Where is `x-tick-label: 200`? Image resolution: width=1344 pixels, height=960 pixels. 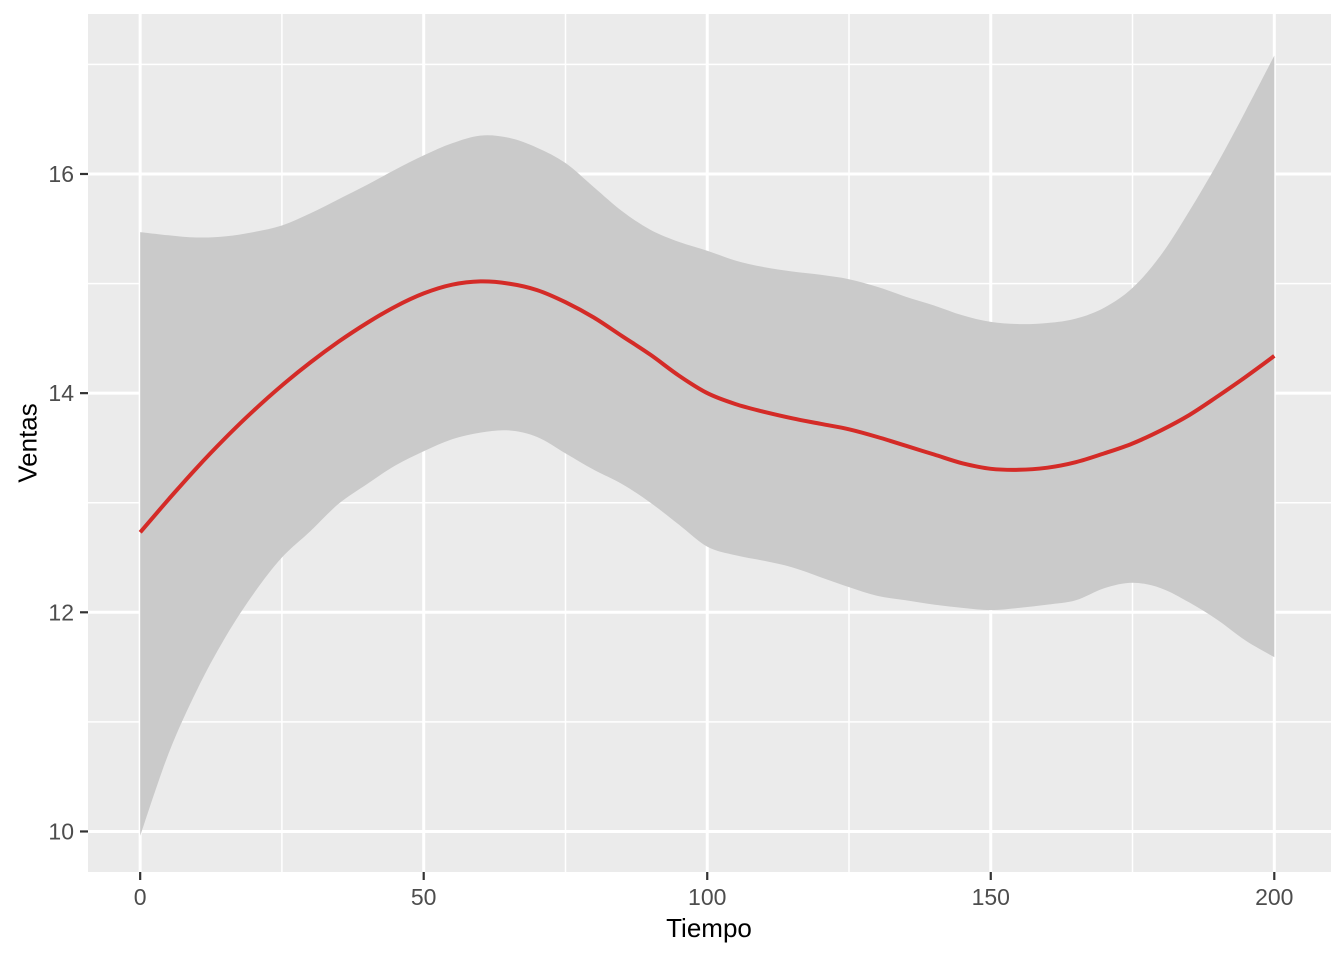
x-tick-label: 200 is located at coordinates (1274, 897).